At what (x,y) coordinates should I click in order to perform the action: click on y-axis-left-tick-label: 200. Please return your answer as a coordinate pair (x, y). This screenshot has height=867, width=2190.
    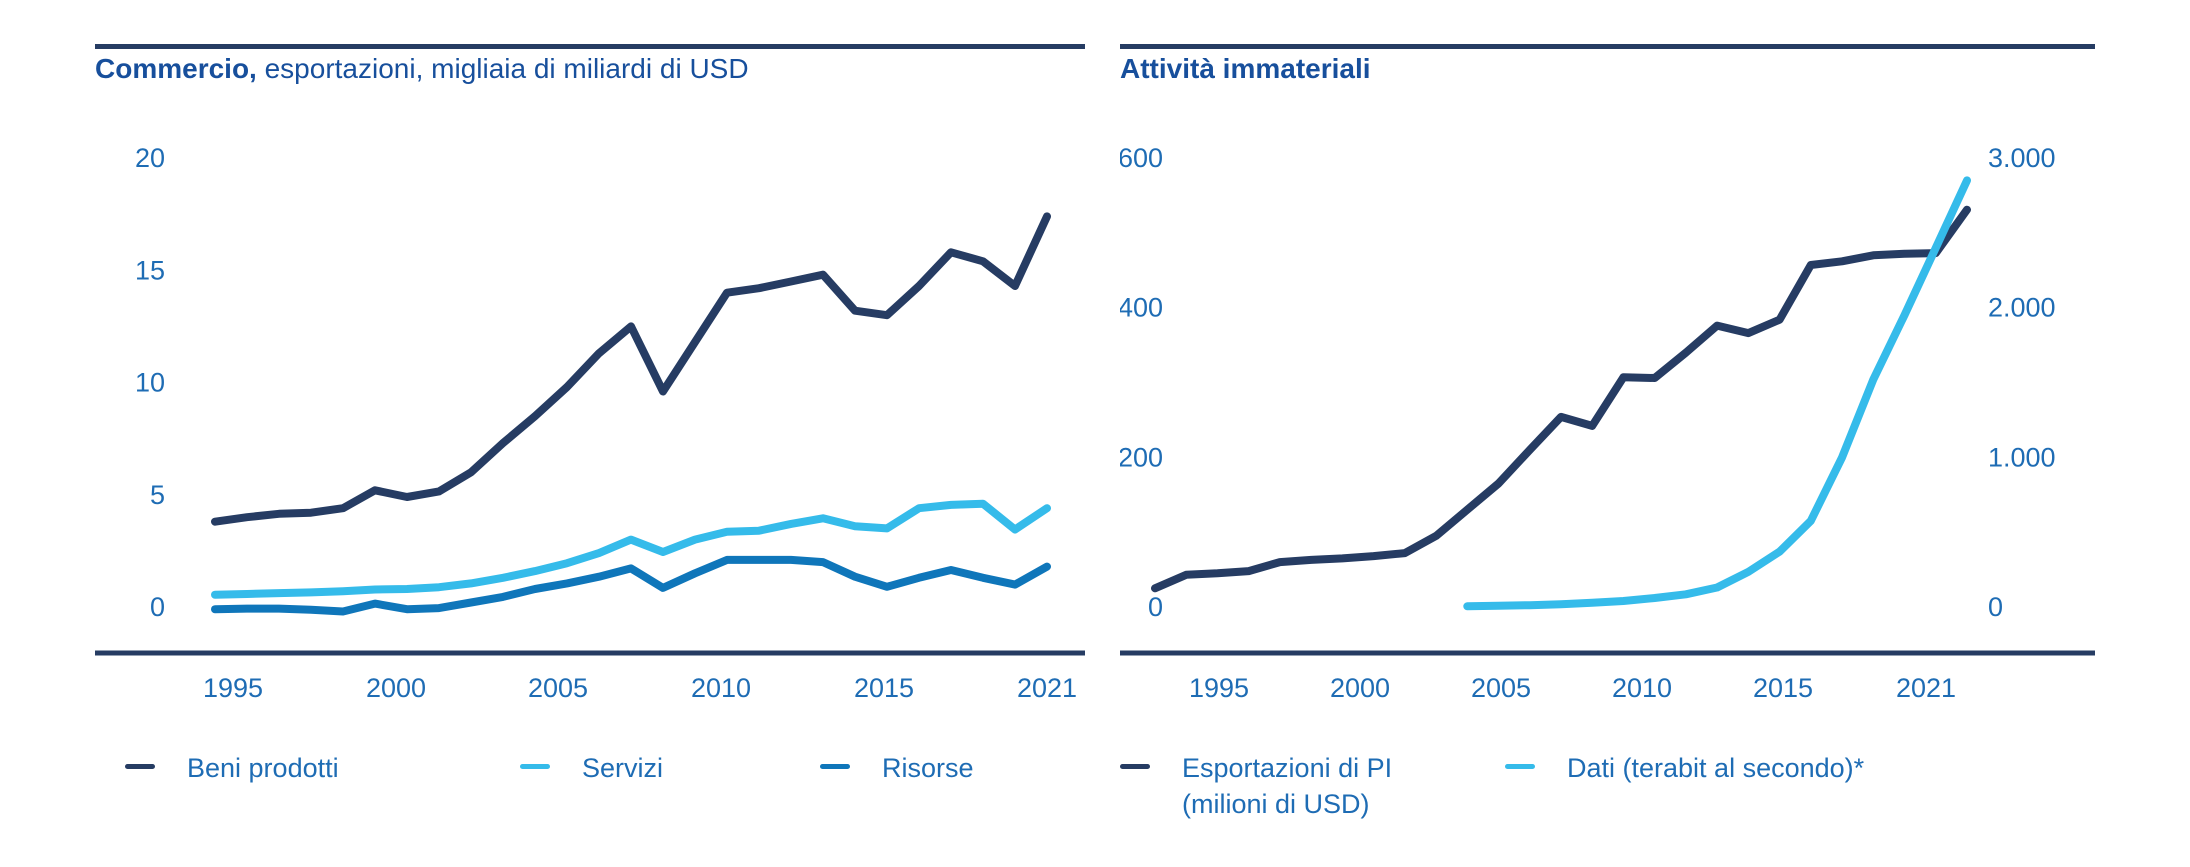
    Looking at the image, I should click on (1141, 457).